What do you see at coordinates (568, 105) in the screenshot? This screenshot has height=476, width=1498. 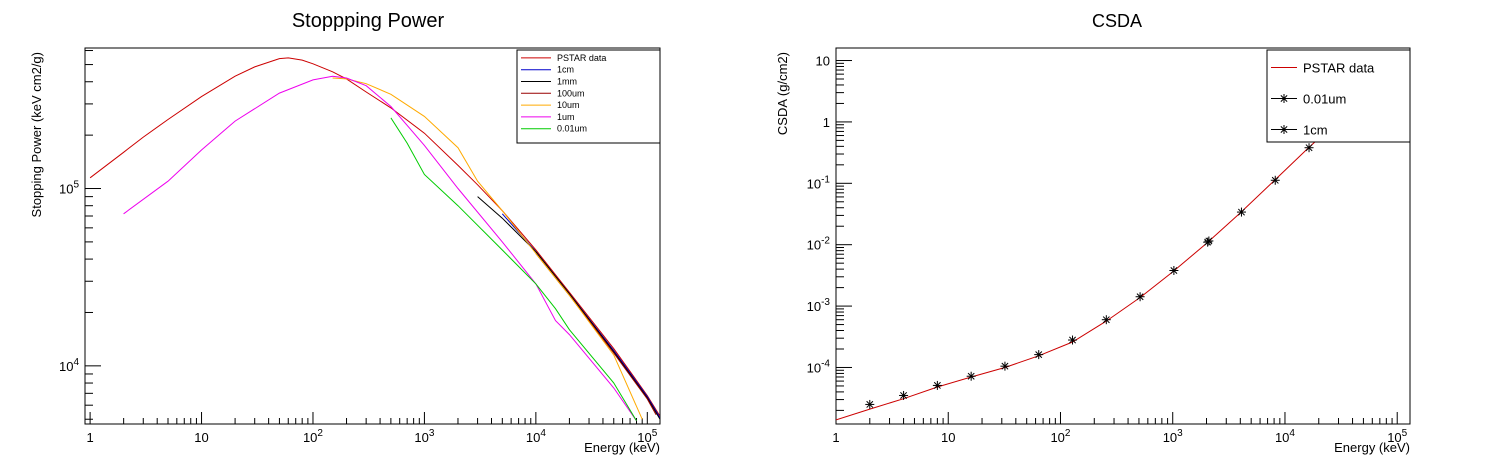 I see `legend-label: 10um` at bounding box center [568, 105].